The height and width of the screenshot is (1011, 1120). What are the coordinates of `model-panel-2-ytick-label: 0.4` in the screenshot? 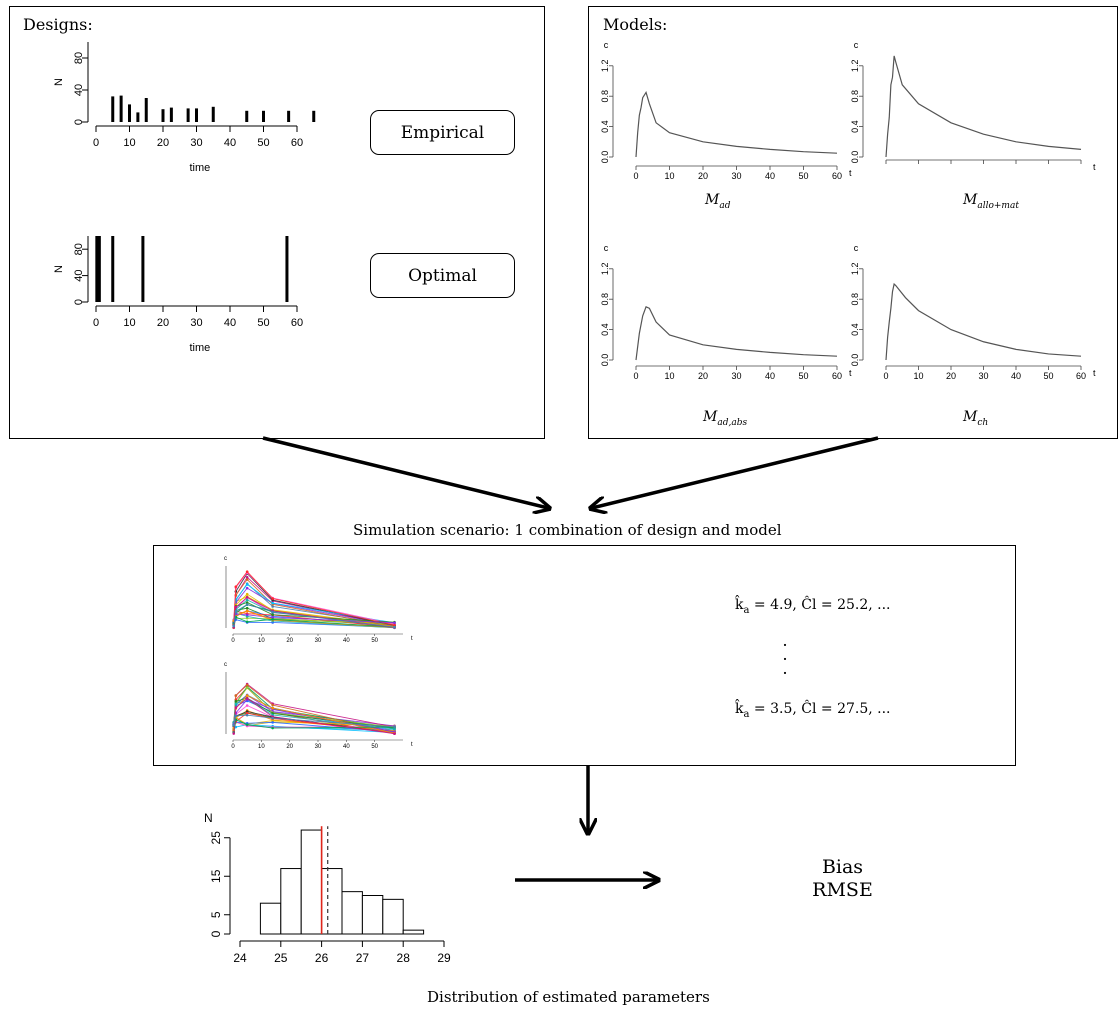 It's located at (855, 126).